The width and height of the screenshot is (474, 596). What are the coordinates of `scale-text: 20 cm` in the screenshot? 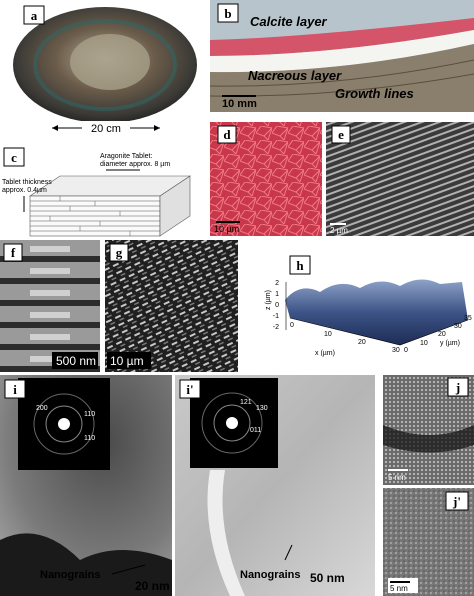 It's located at (106, 129).